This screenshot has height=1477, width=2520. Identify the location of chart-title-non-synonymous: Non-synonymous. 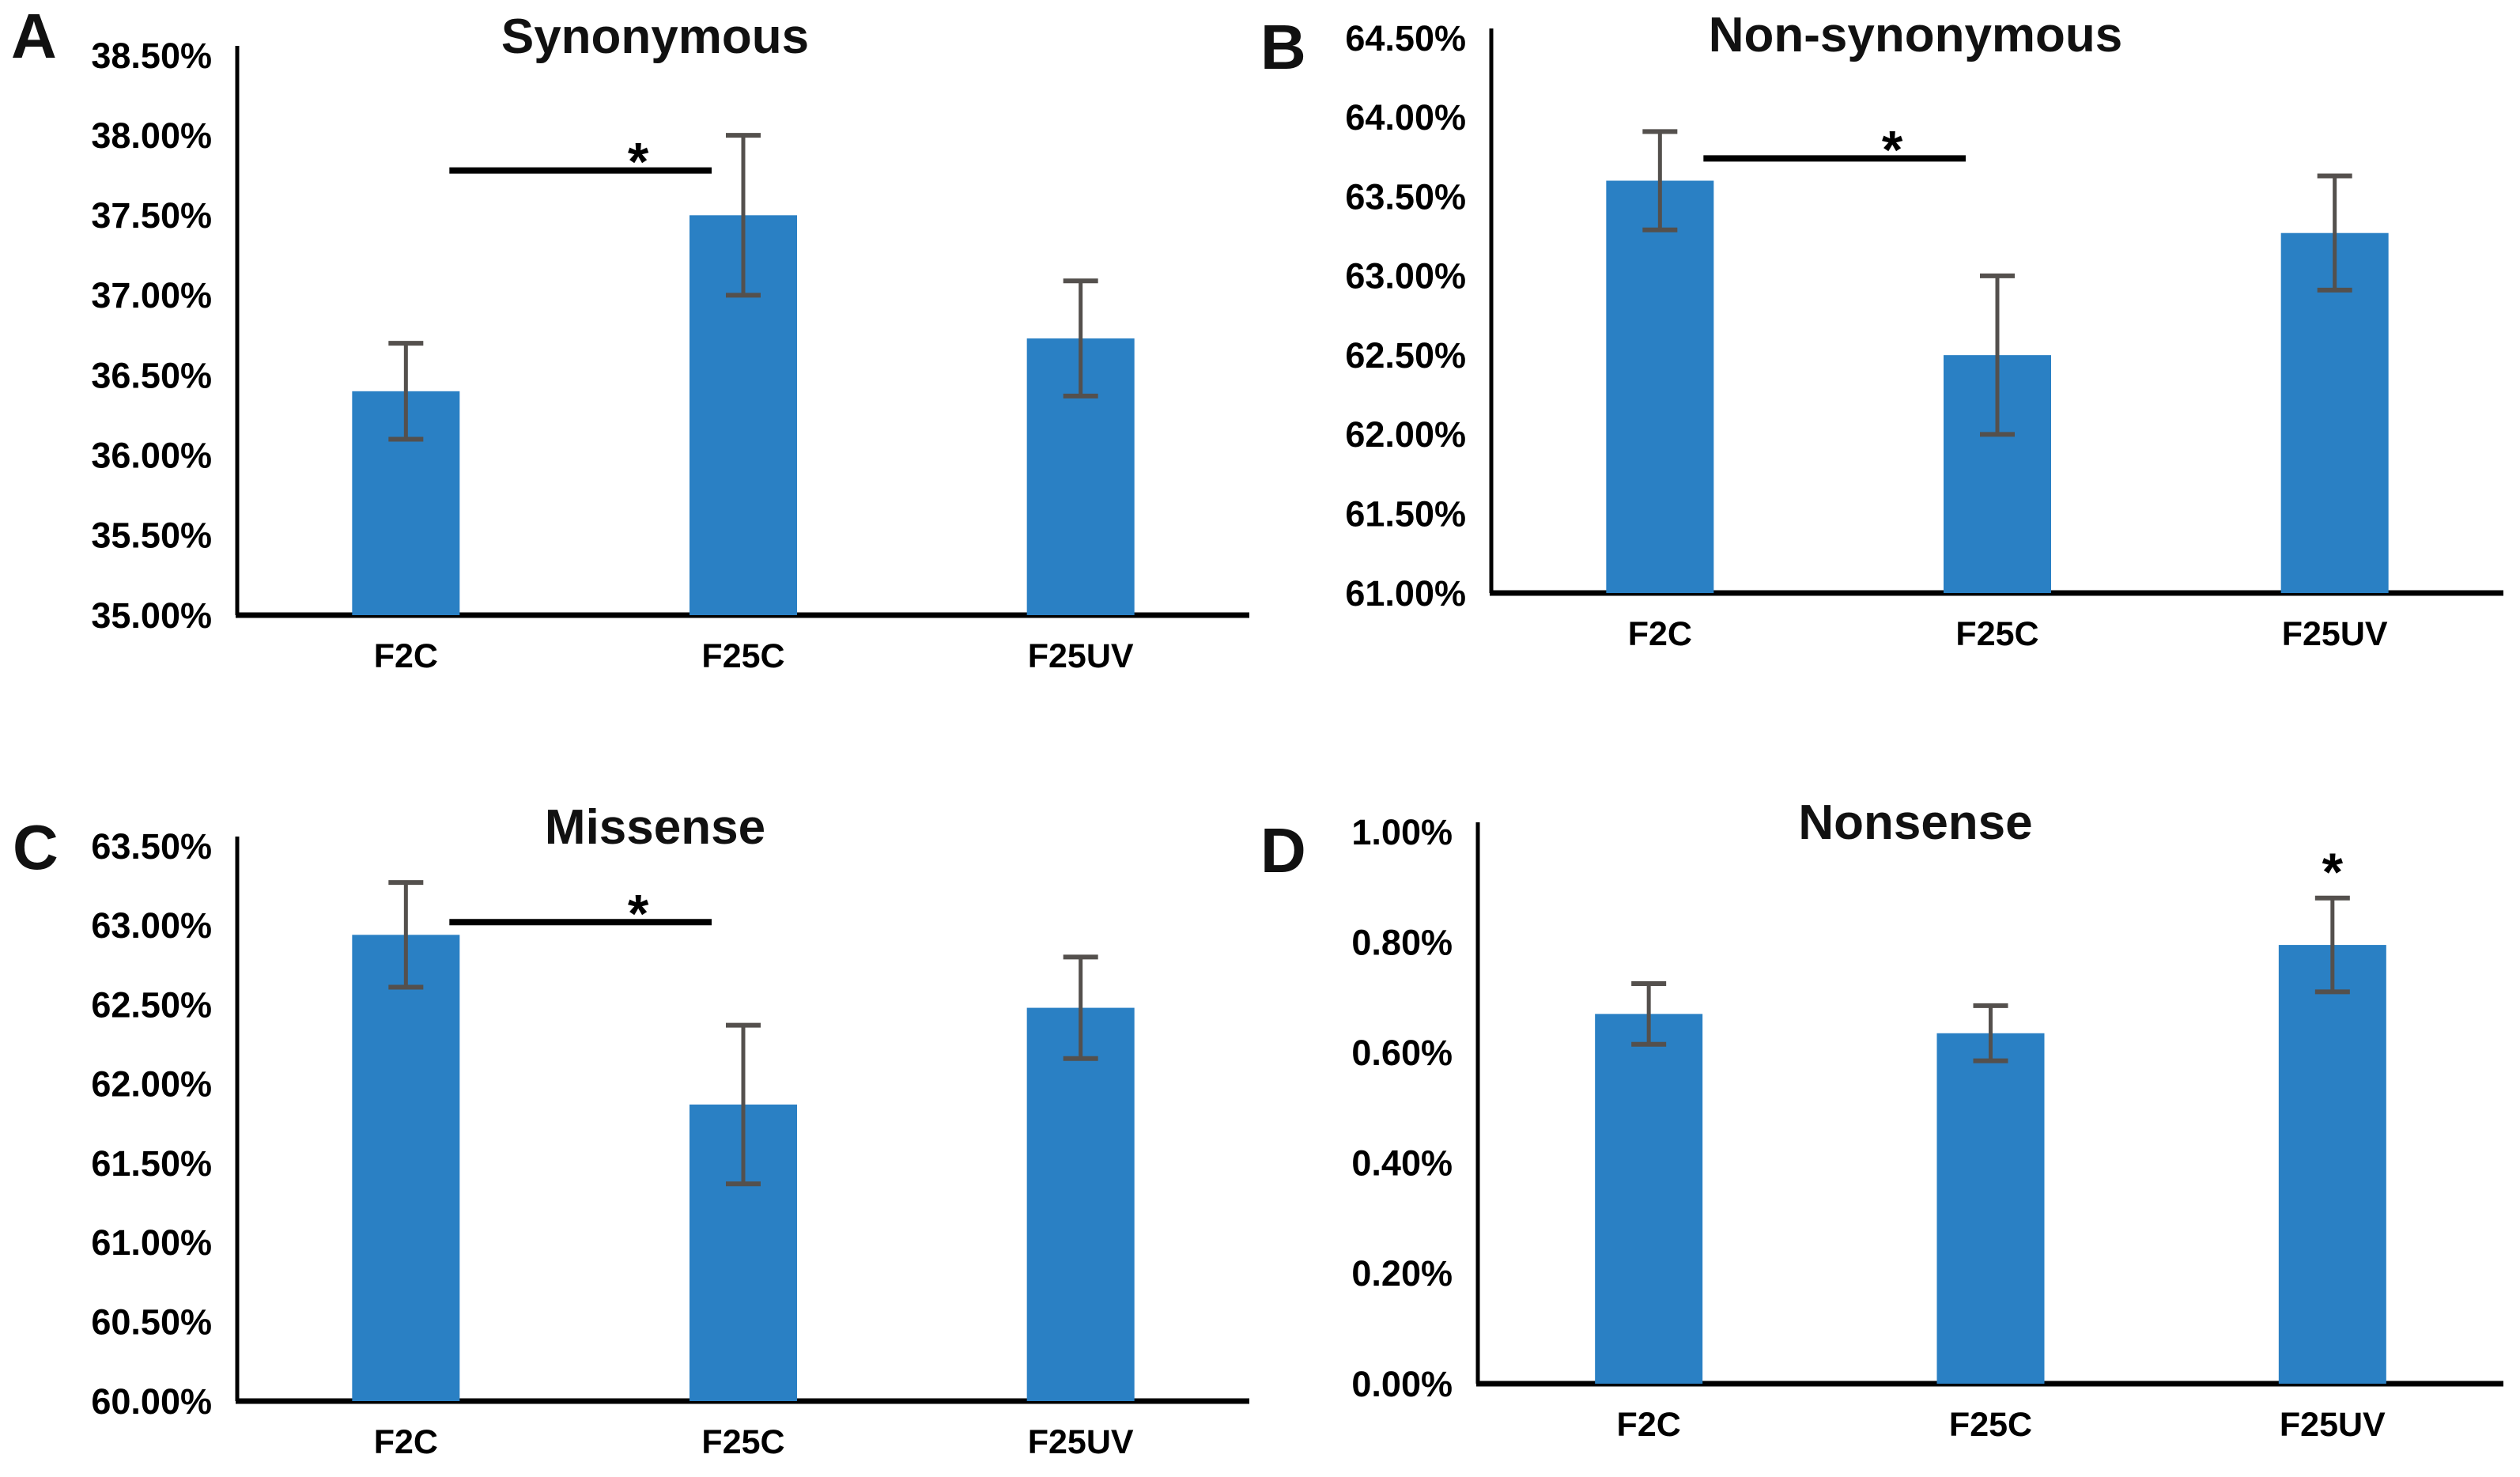
(1915, 35).